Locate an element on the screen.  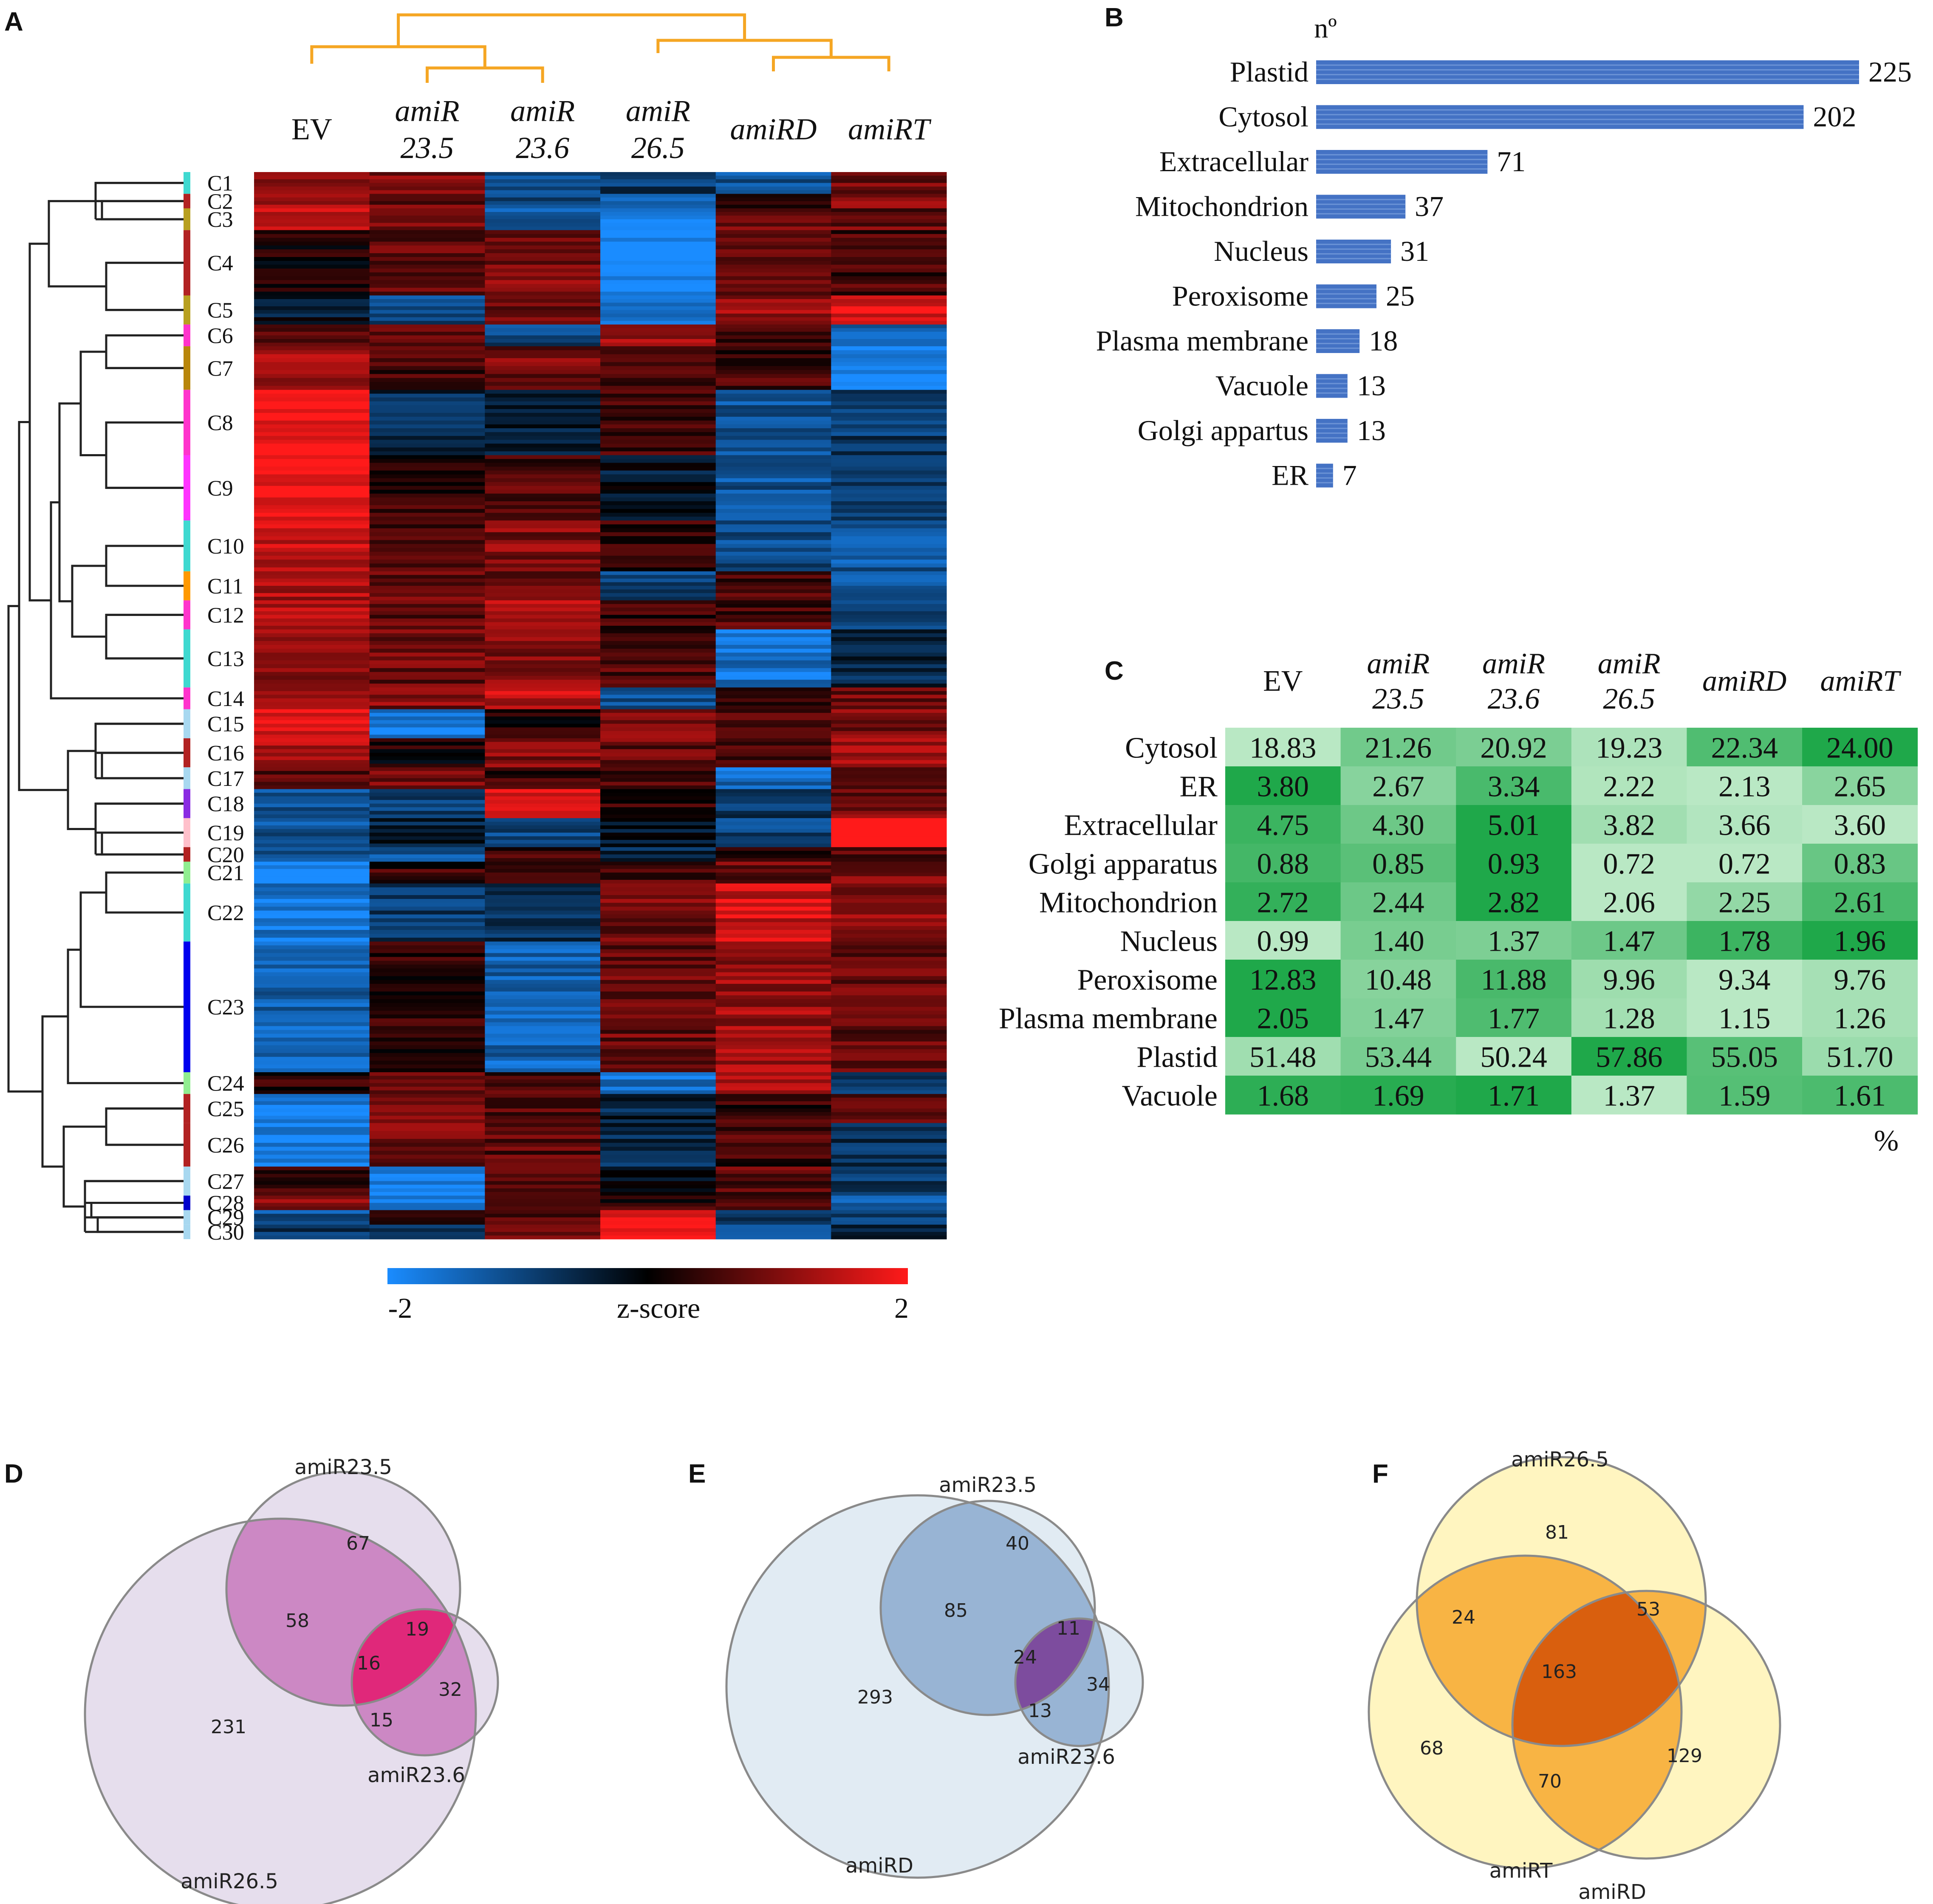
cluster-label: C18 is located at coordinates (225, 804).